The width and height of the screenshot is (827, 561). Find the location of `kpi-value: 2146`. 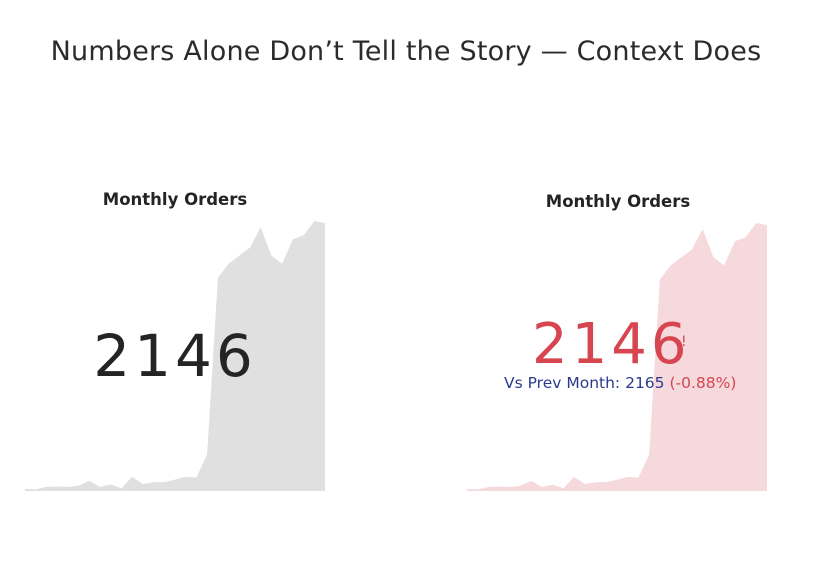

kpi-value: 2146 is located at coordinates (175, 356).